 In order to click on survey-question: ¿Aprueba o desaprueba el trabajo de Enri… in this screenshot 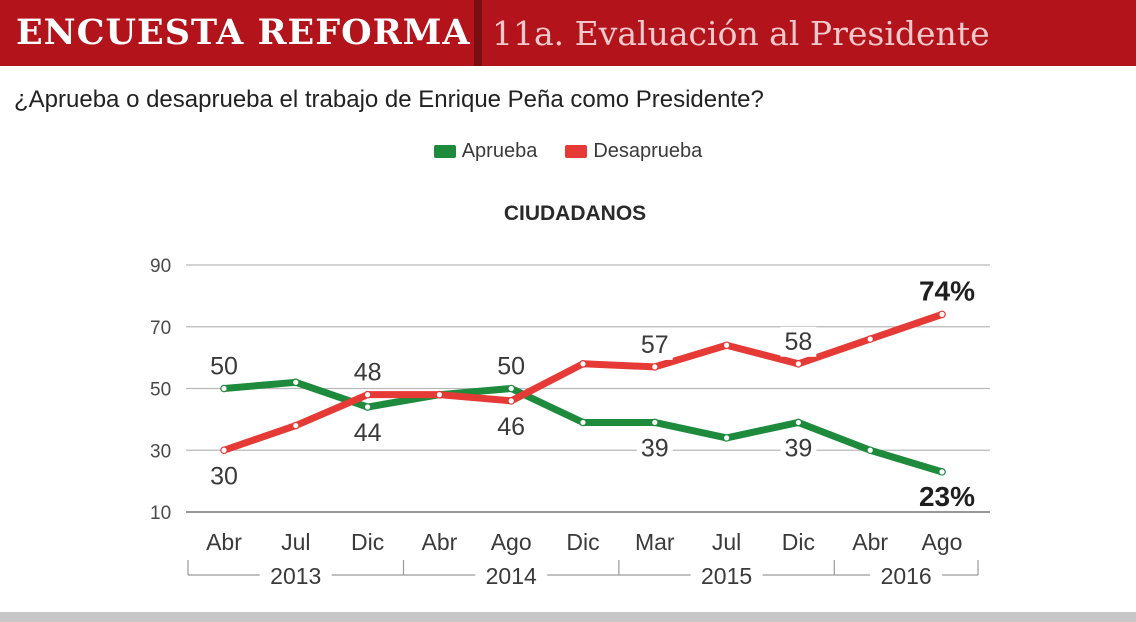, I will do `click(389, 99)`.